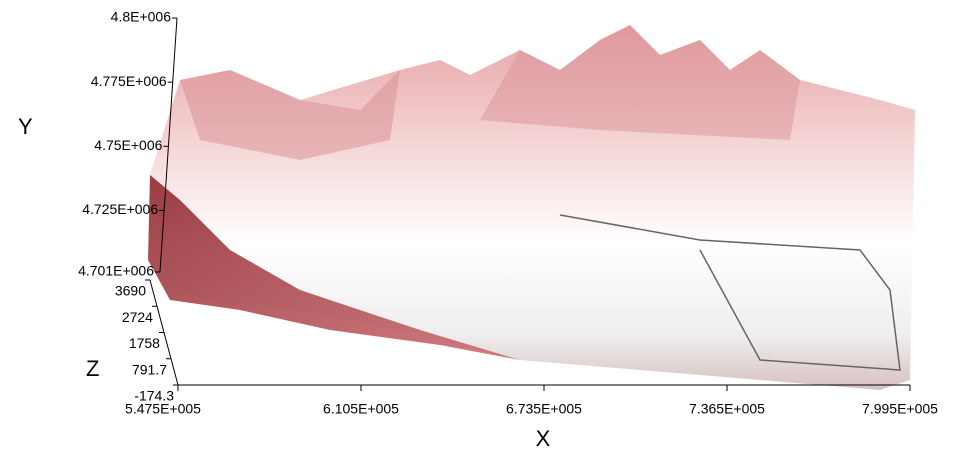 The image size is (958, 454). I want to click on y-tick-label: 4.8E+006, so click(141, 17).